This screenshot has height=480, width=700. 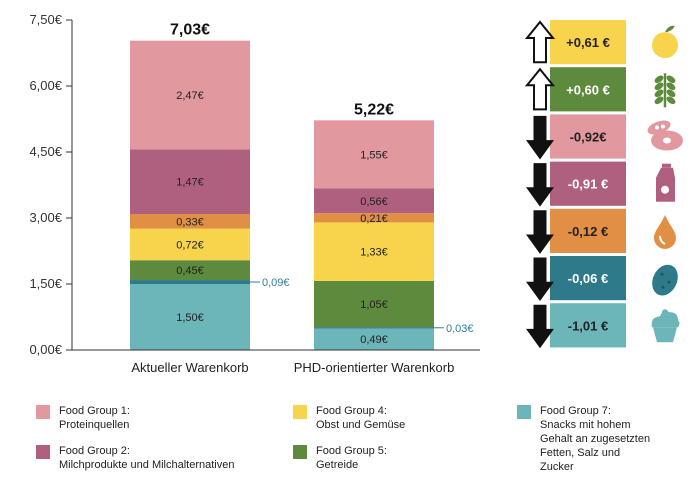 What do you see at coordinates (665, 182) in the screenshot?
I see `milk-carton-icon` at bounding box center [665, 182].